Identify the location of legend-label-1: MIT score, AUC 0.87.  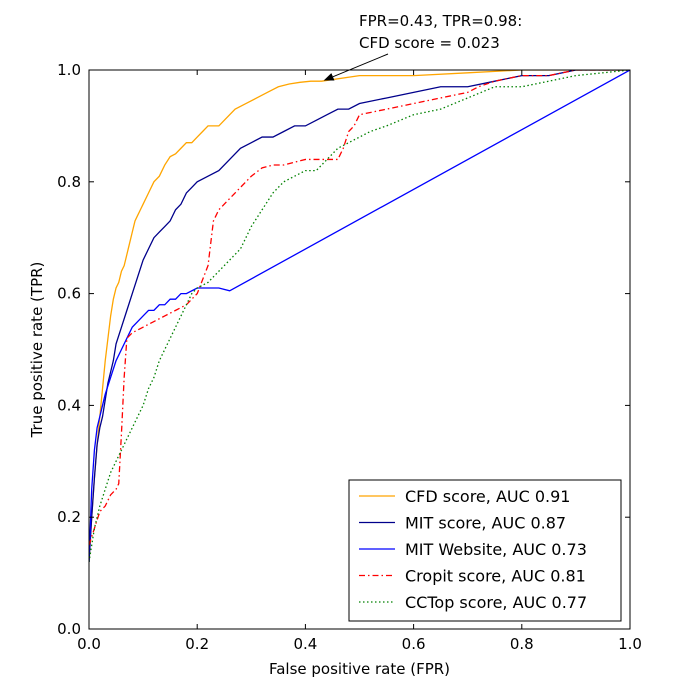
(485, 523).